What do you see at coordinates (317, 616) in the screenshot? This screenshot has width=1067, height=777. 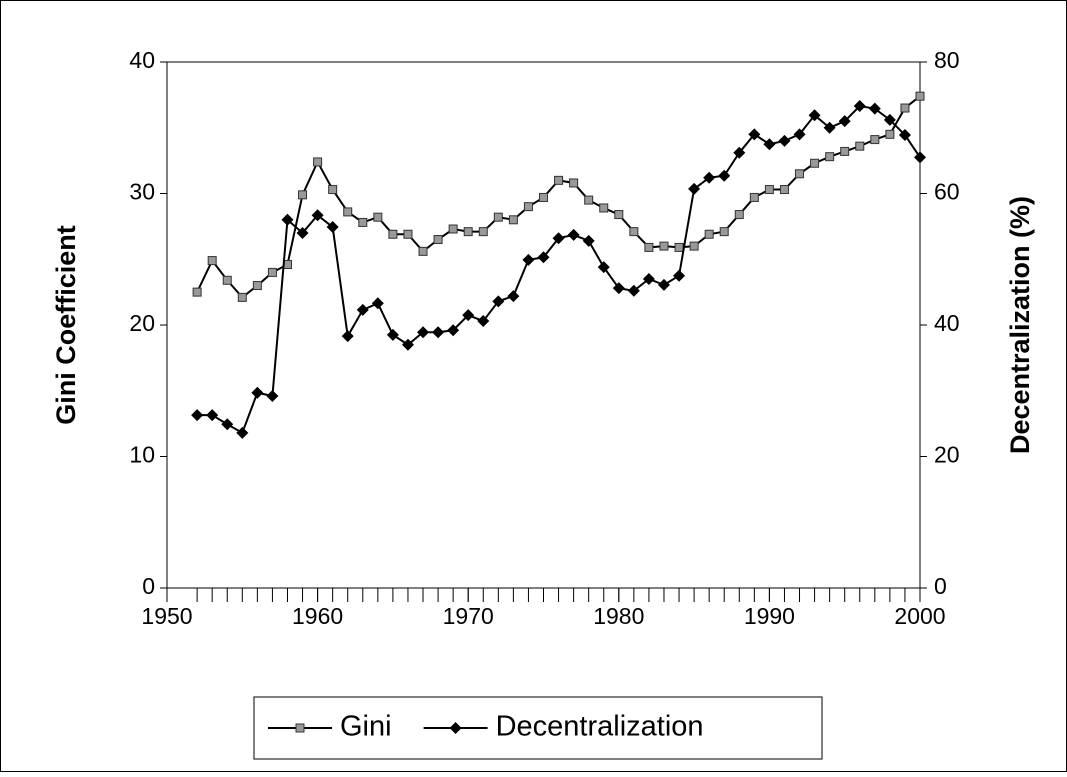 I see `x-tick-label: 1960` at bounding box center [317, 616].